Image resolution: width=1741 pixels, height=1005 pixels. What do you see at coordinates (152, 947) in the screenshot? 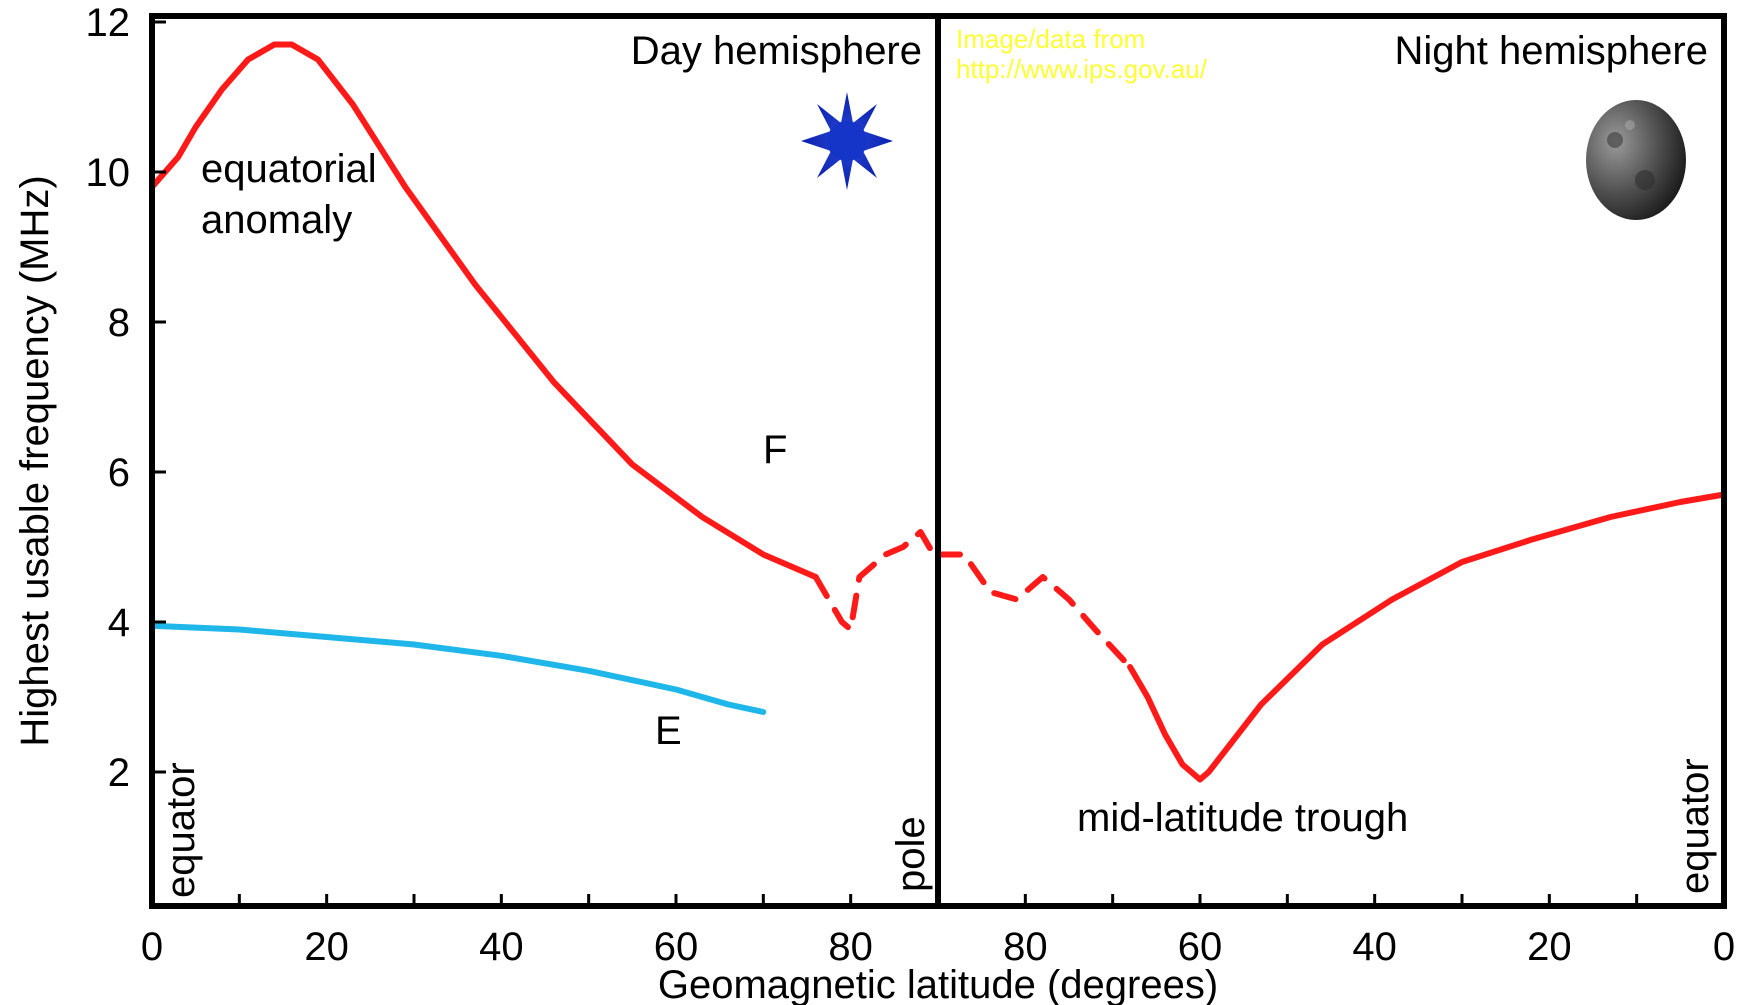
I see `day-x-tick-label-0: 0` at bounding box center [152, 947].